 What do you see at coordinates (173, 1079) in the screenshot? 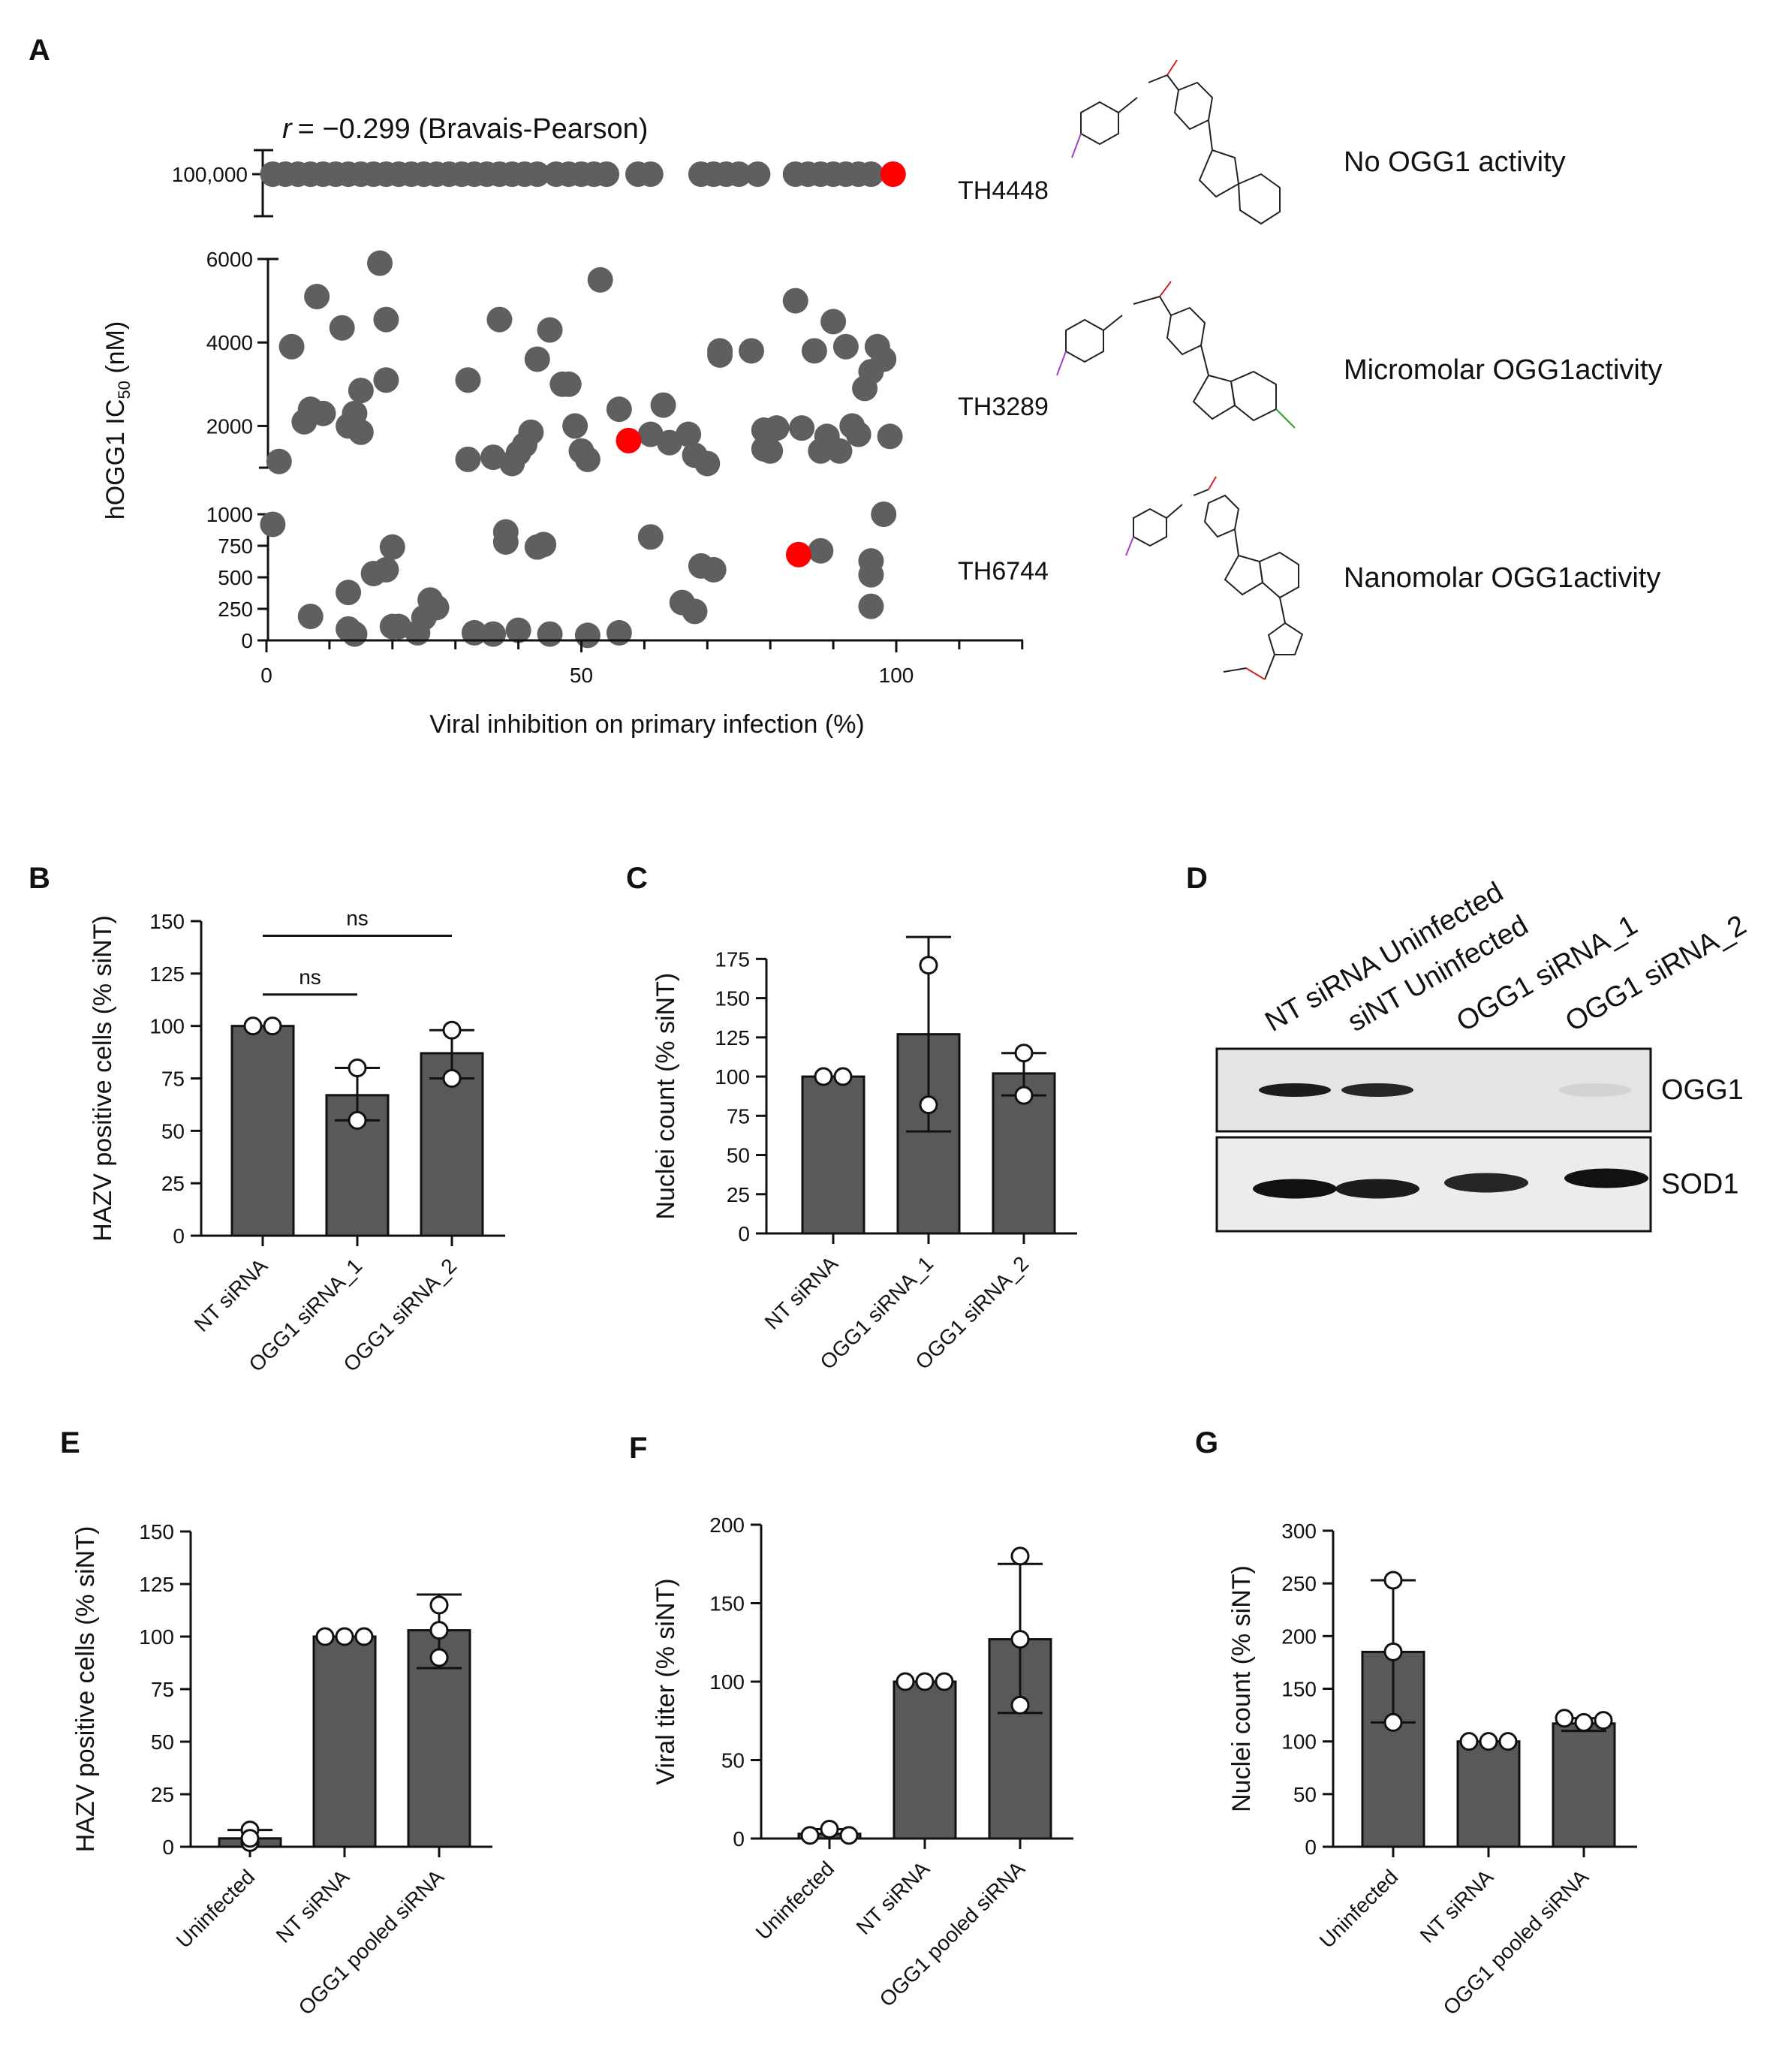
I see `y-tick-label: 75` at bounding box center [173, 1079].